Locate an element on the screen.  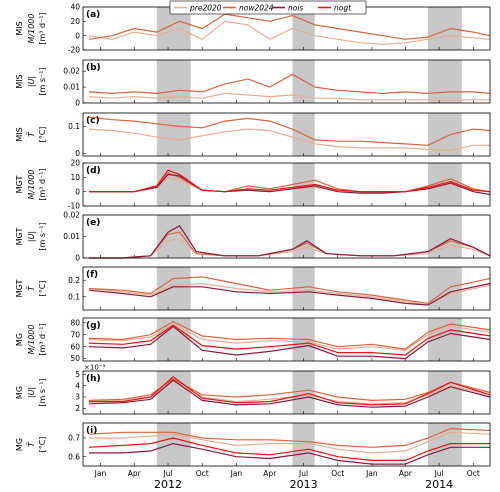
legend-label-nogt: nogt is located at coordinates (343, 8).